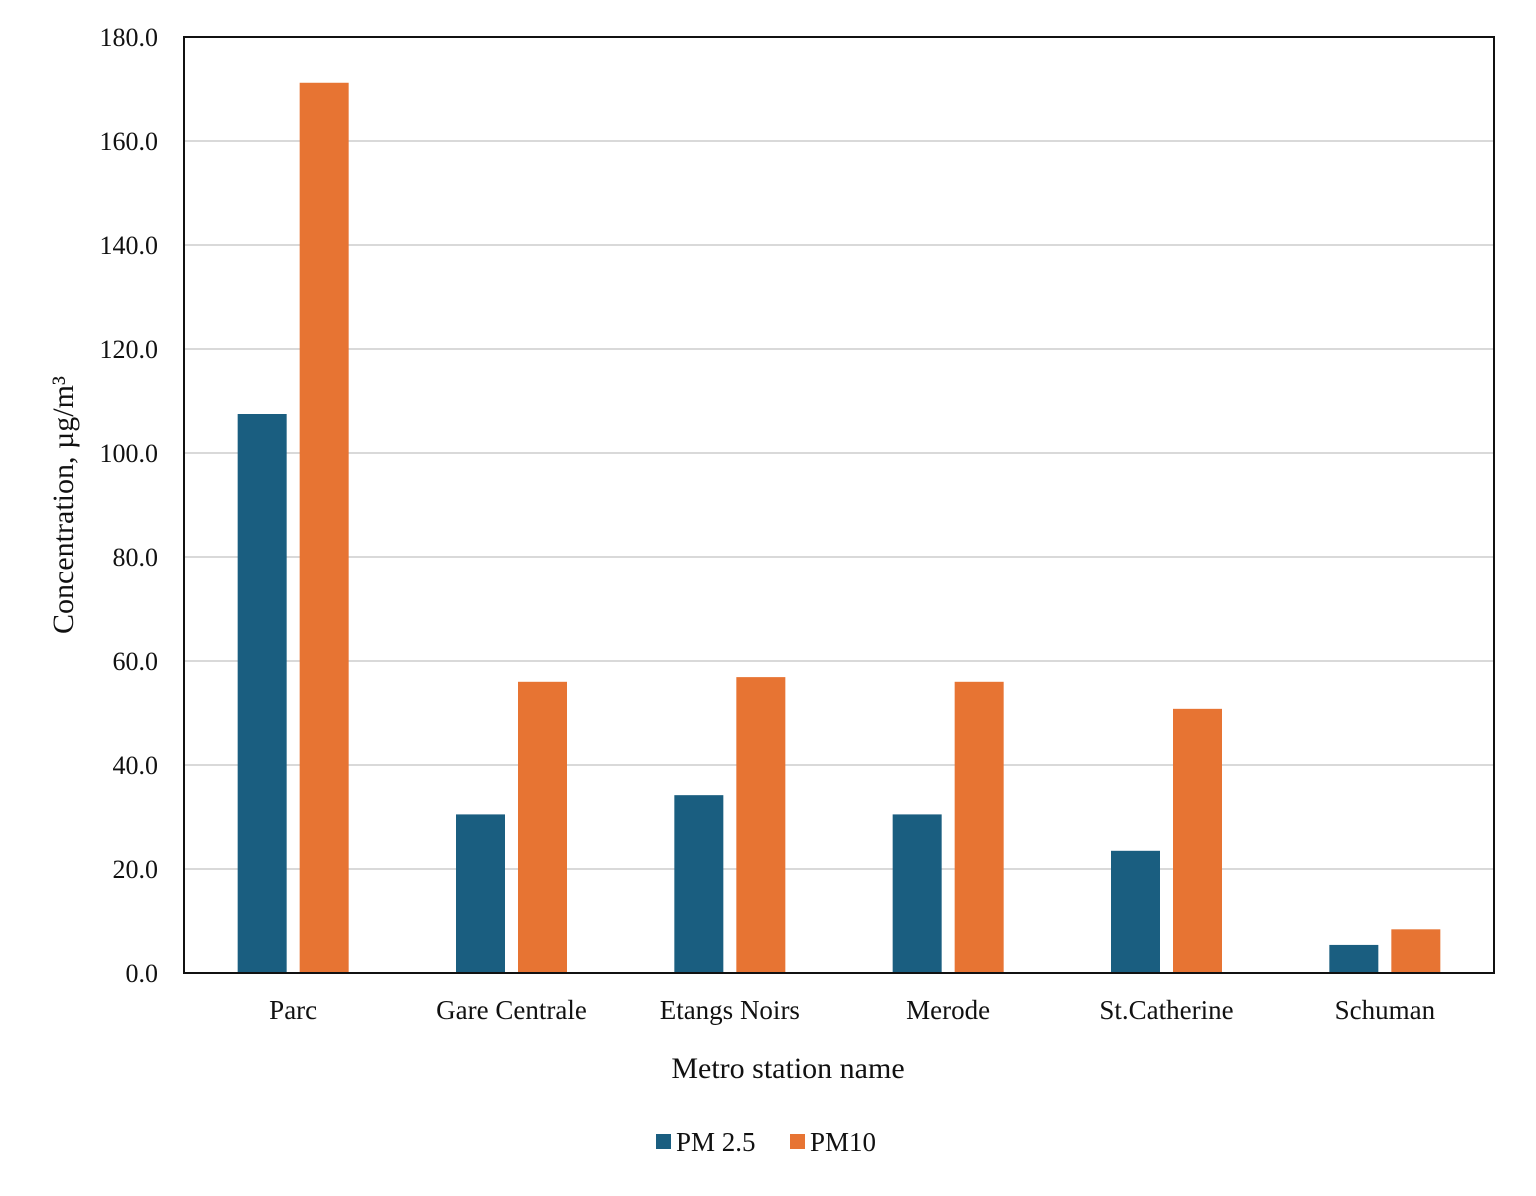  I want to click on y-tick-label: 40.0, so click(136, 765).